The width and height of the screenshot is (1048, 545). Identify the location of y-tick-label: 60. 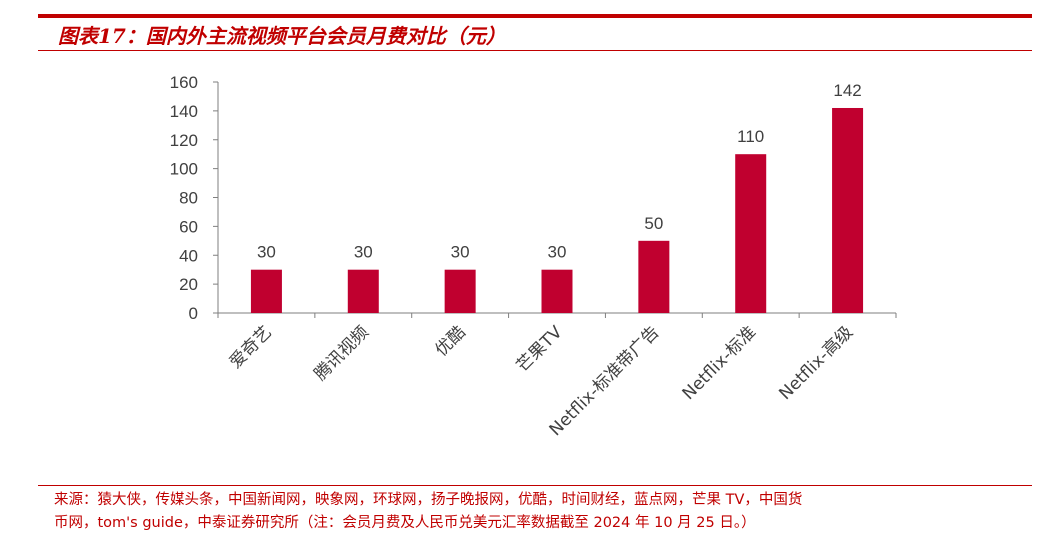
(188, 226).